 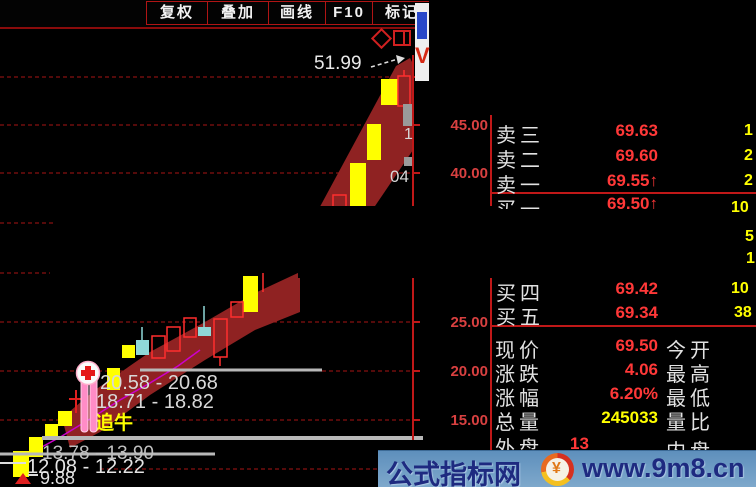 I want to click on quote-row-sell2-price: 69.60, so click(x=636, y=155).